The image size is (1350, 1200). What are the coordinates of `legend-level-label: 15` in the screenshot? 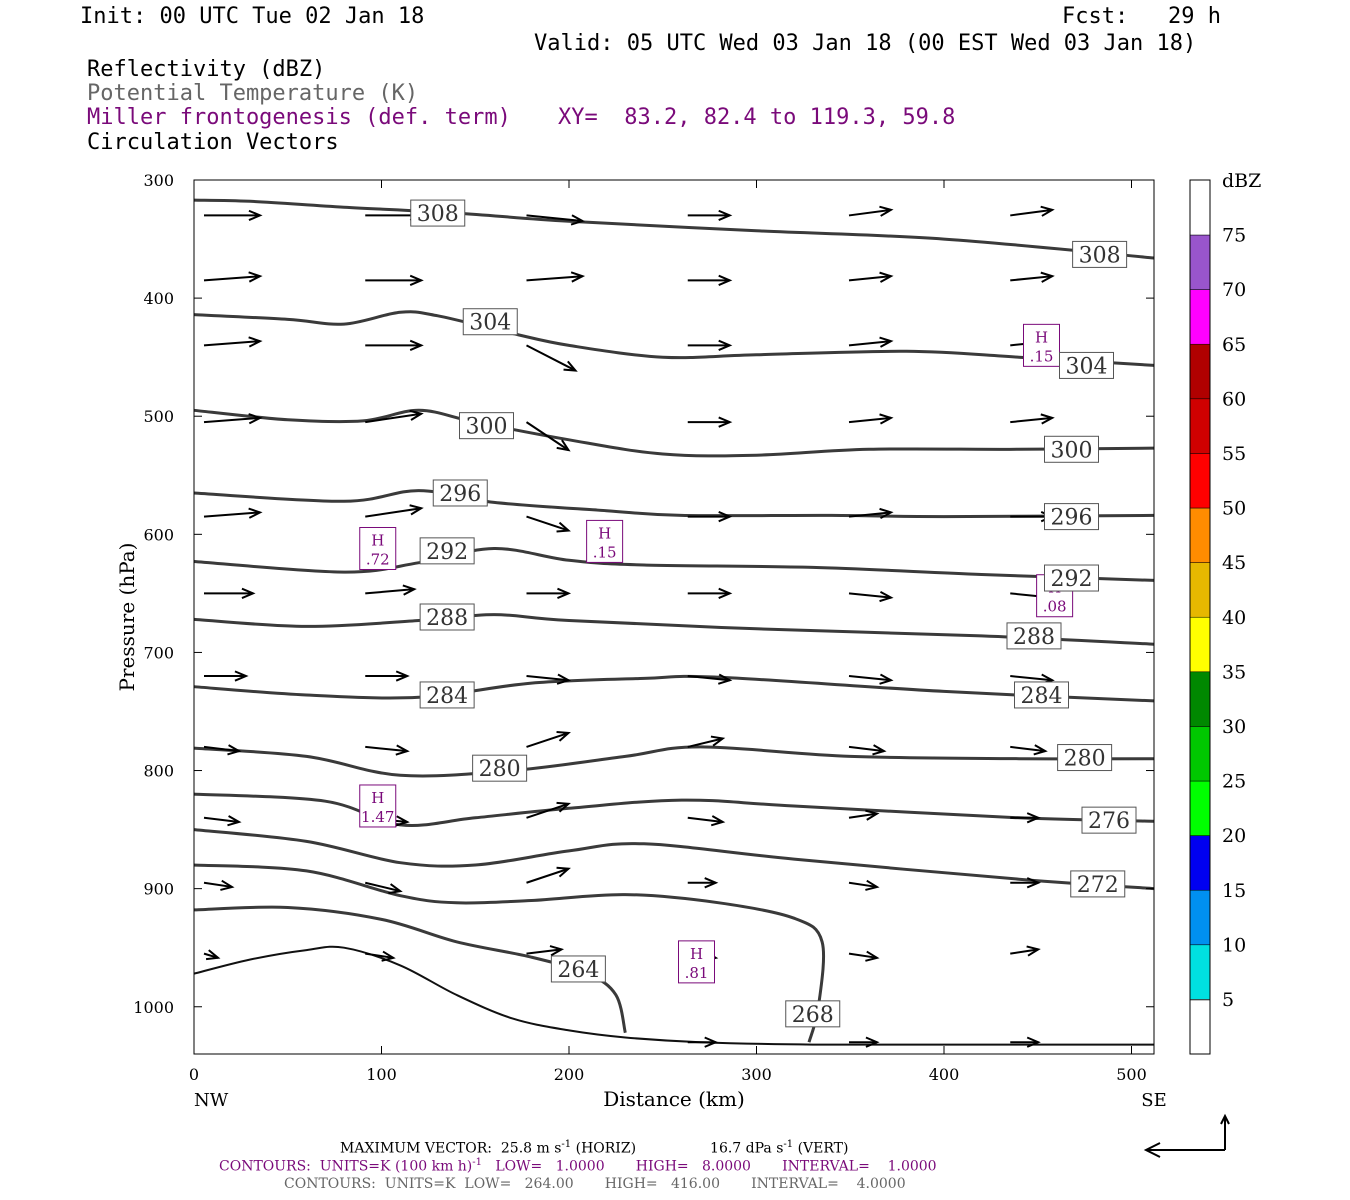 It's located at (1234, 891).